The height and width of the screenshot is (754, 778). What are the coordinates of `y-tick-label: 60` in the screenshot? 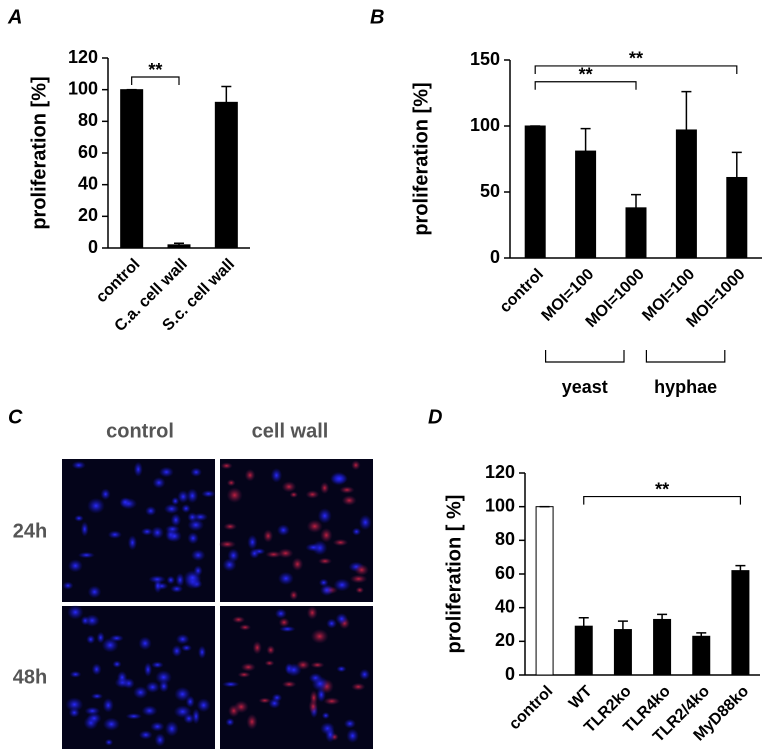 It's located at (88, 152).